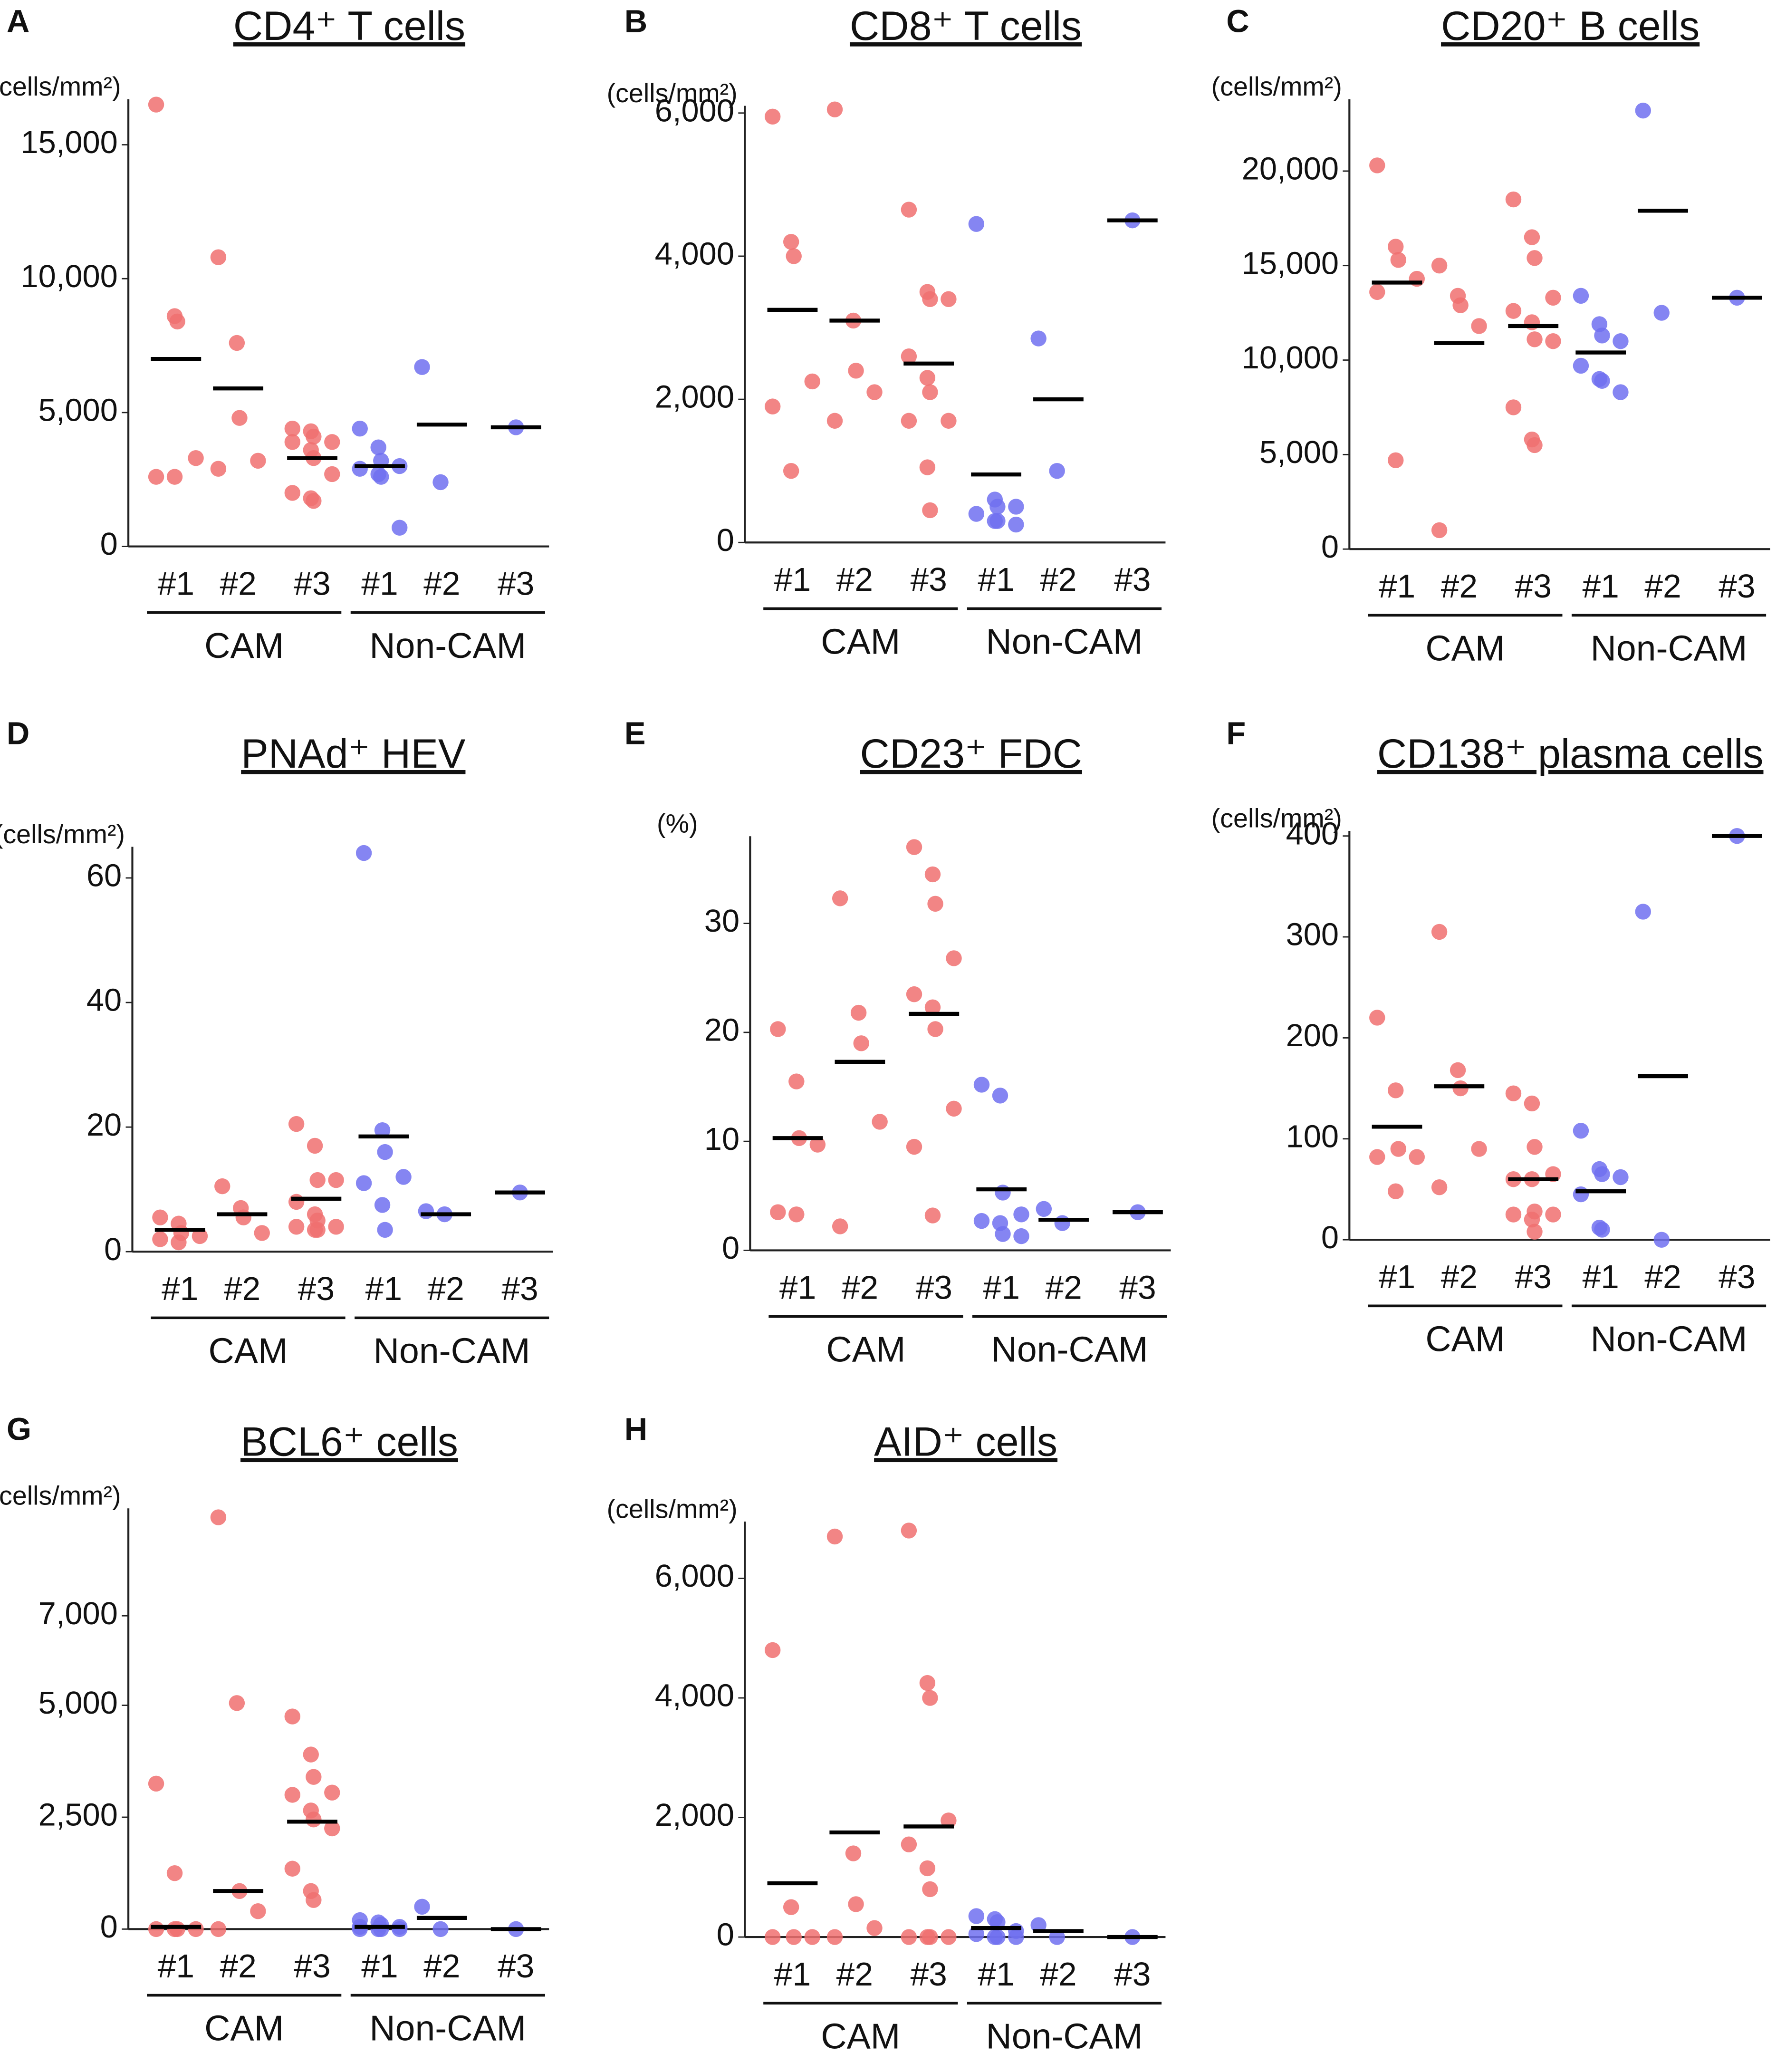 This screenshot has height=2072, width=1786. Describe the element at coordinates (1312, 1136) in the screenshot. I see `y-tick-label: 100` at that location.